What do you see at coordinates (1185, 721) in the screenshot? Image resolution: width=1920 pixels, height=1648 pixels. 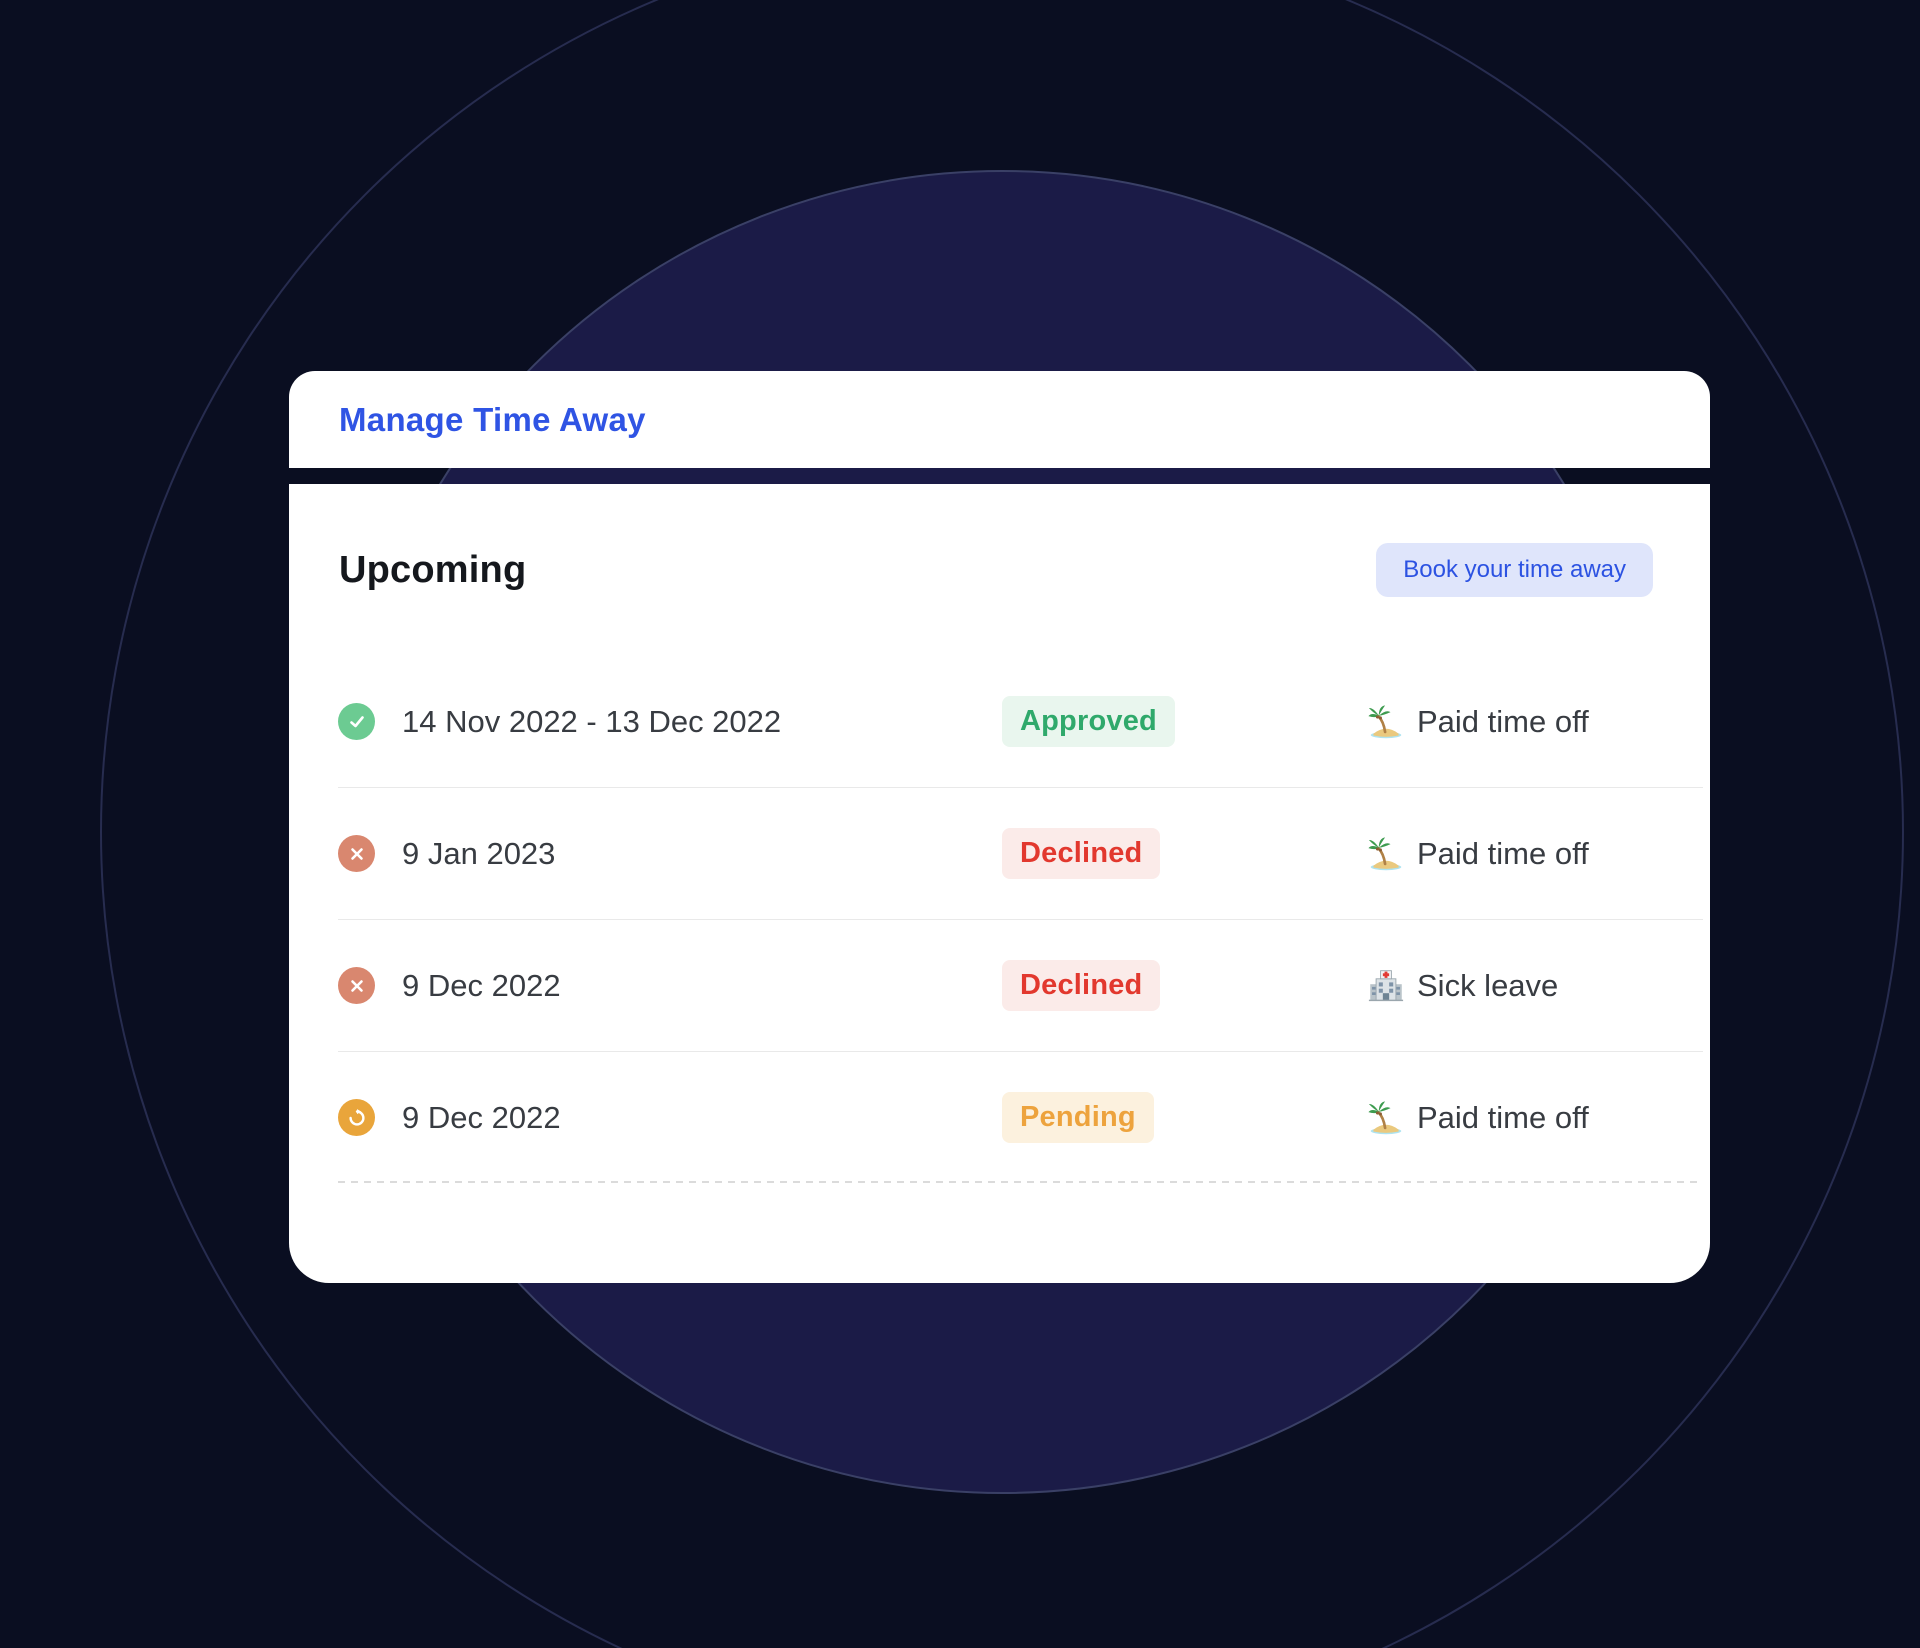 I see `status-cell: Approved` at bounding box center [1185, 721].